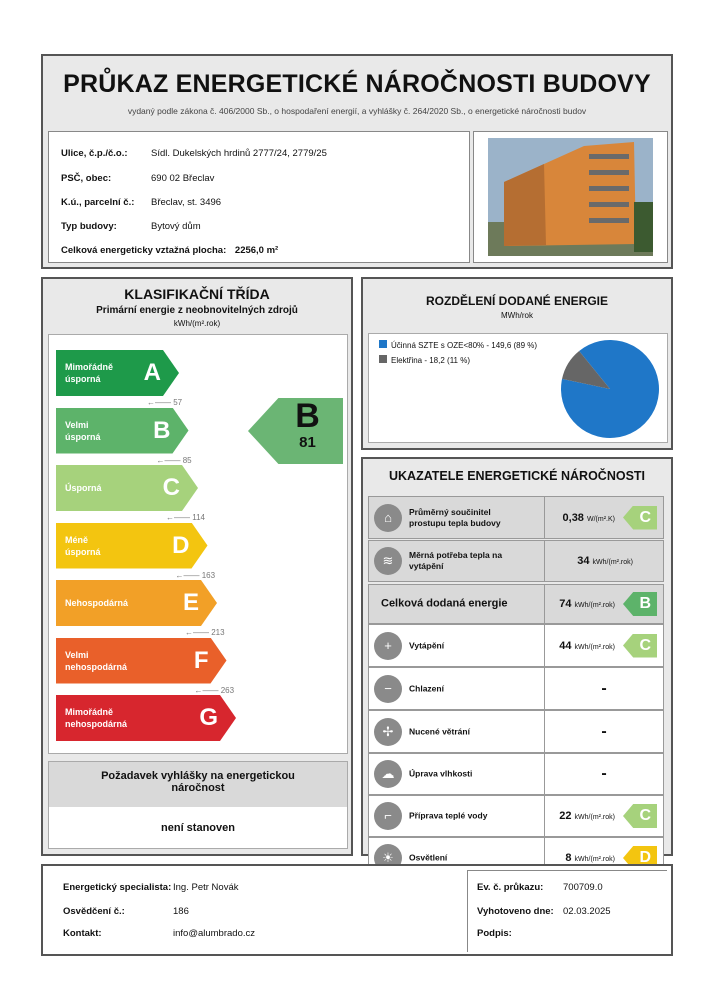 This screenshot has width=718, height=1000. What do you see at coordinates (444, 603) in the screenshot?
I see `indicator-label: Celková dodaná energie` at bounding box center [444, 603].